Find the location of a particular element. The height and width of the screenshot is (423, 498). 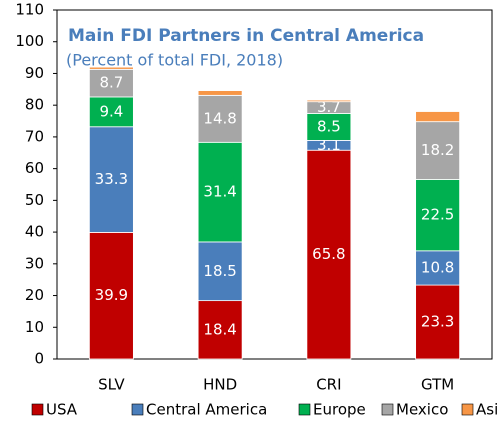

data-label: 33.3 is located at coordinates (111, 179).